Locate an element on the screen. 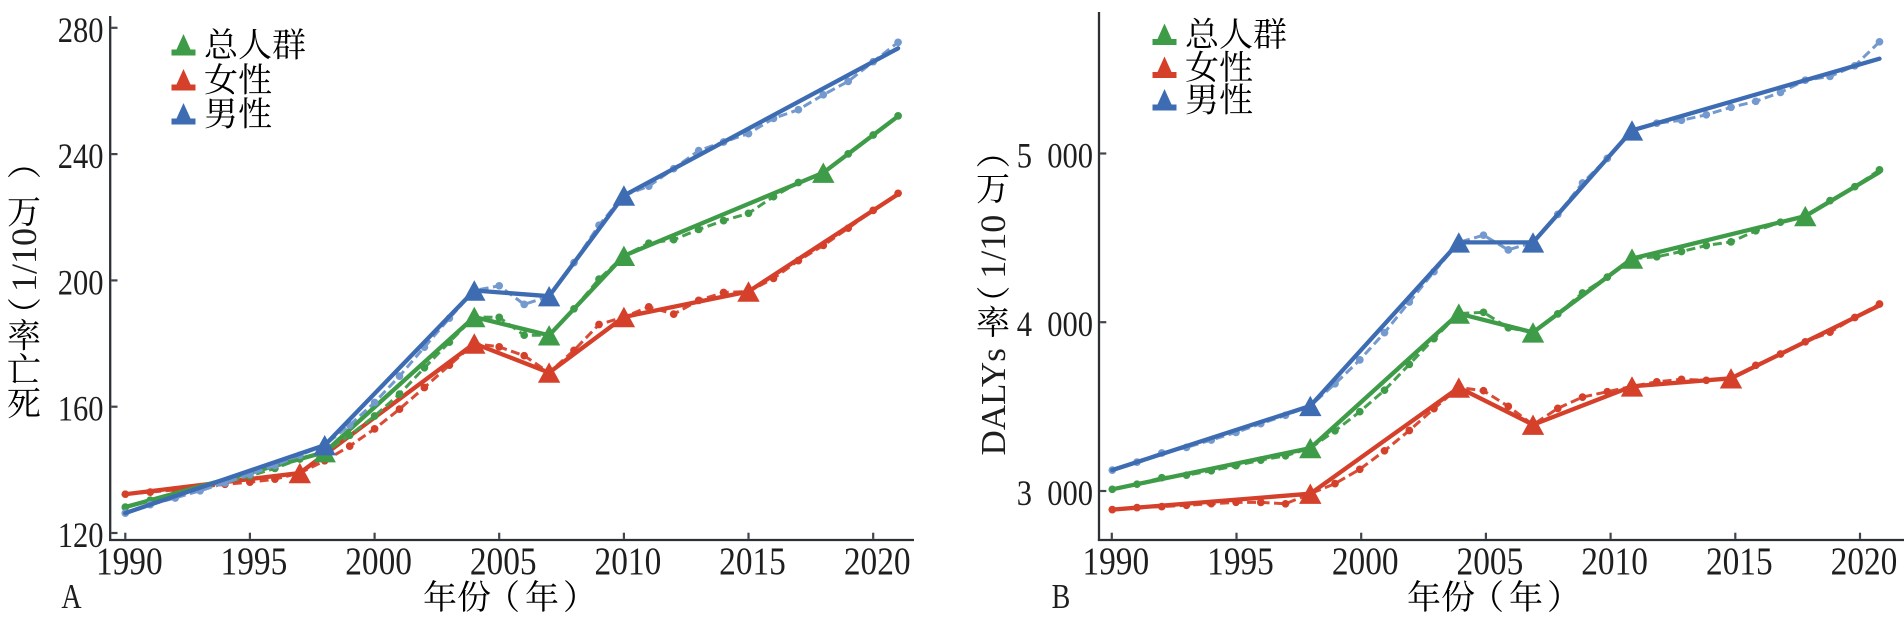  svg-text: 3 000 is located at coordinates (1055, 494).